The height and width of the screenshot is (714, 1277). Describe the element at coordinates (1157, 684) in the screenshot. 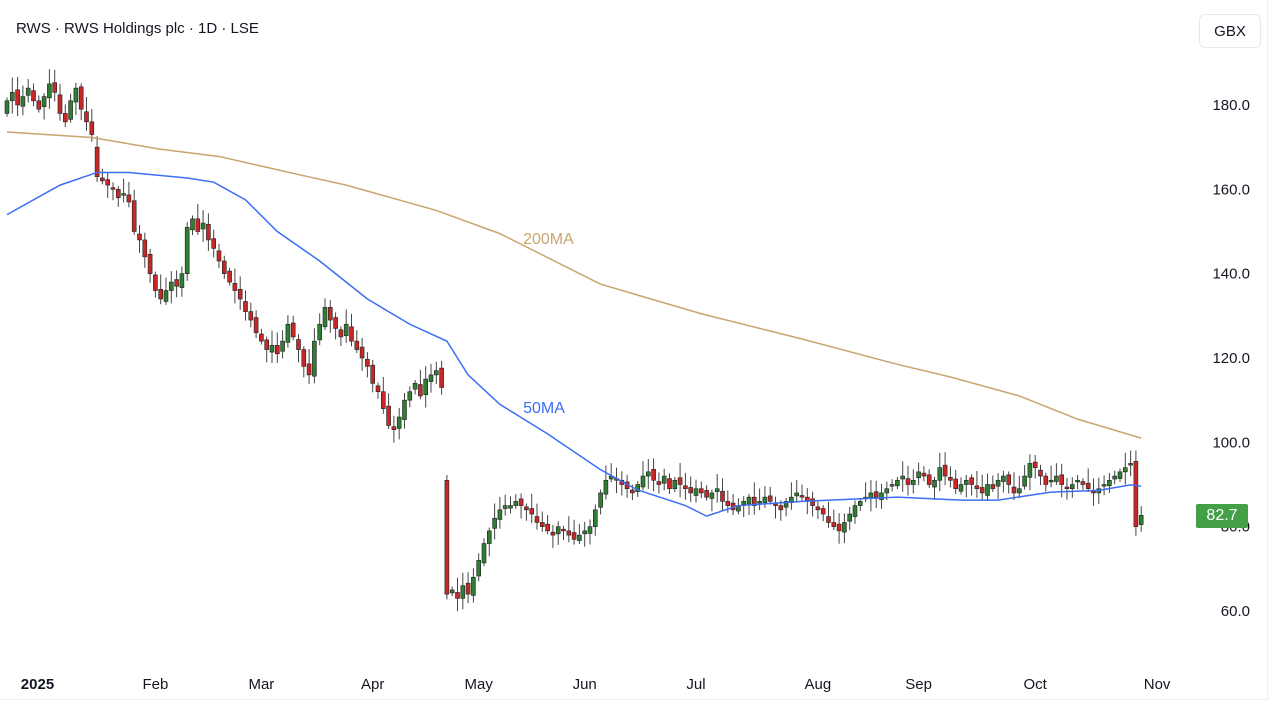

I see `x-tick-label: Nov` at that location.